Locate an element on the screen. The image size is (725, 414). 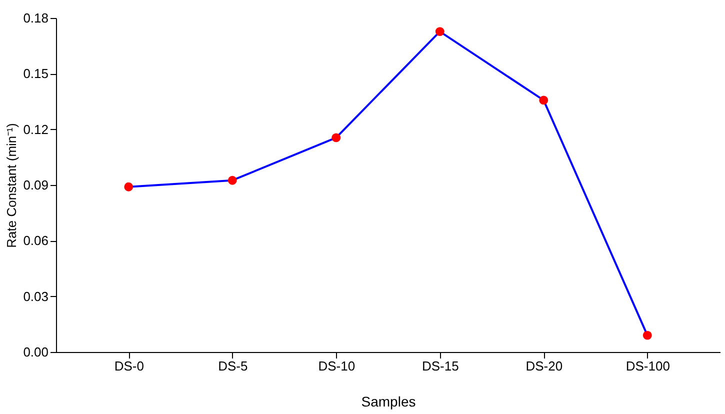
y-tick-label: 0.03 is located at coordinates (35, 296).